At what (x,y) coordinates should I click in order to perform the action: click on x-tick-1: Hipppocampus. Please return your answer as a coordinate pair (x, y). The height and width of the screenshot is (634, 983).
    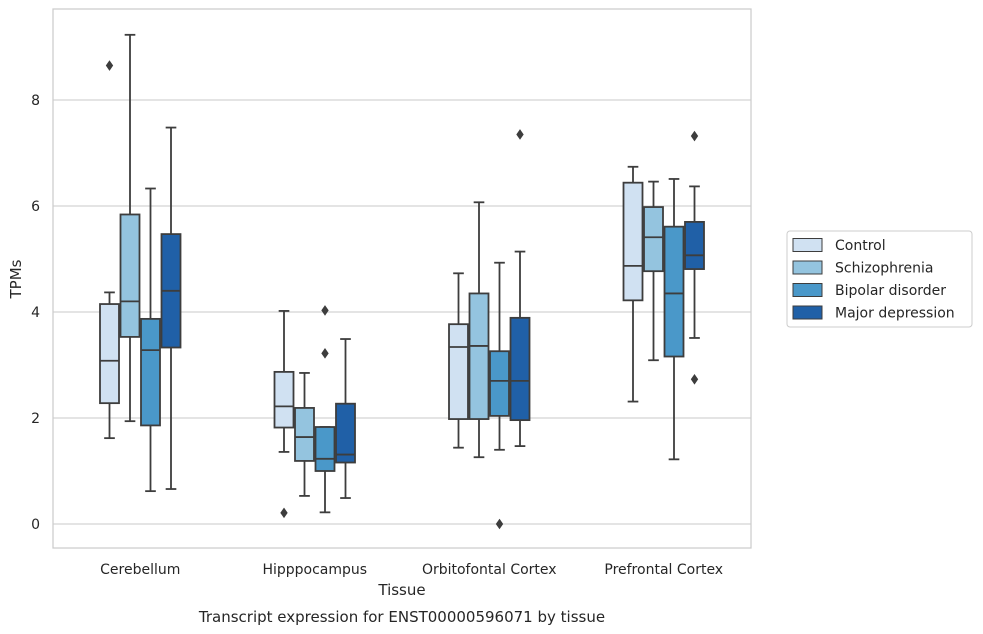
    Looking at the image, I should click on (314, 570).